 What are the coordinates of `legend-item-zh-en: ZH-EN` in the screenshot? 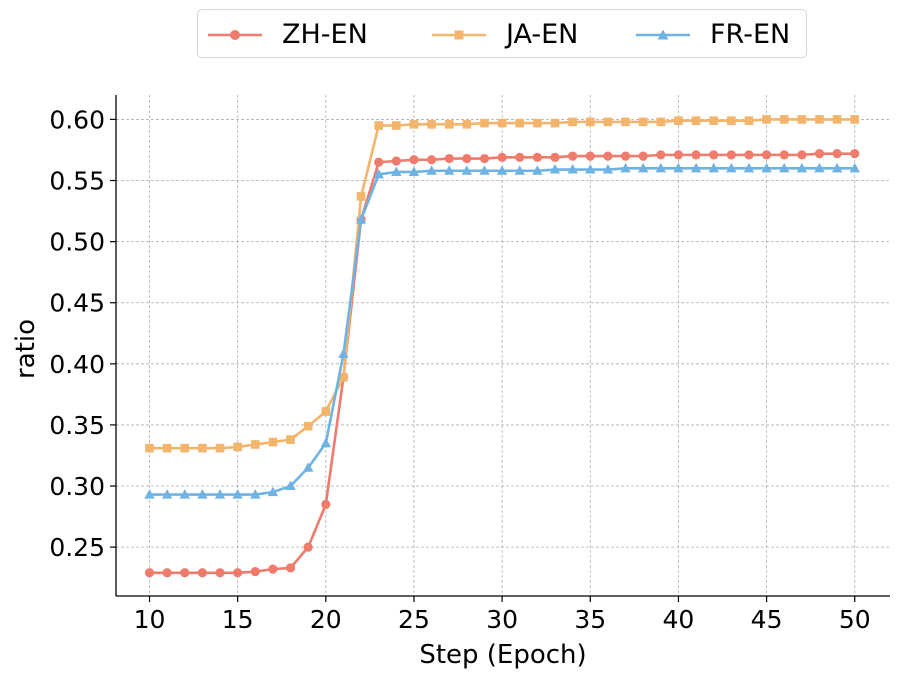 It's located at (287, 34).